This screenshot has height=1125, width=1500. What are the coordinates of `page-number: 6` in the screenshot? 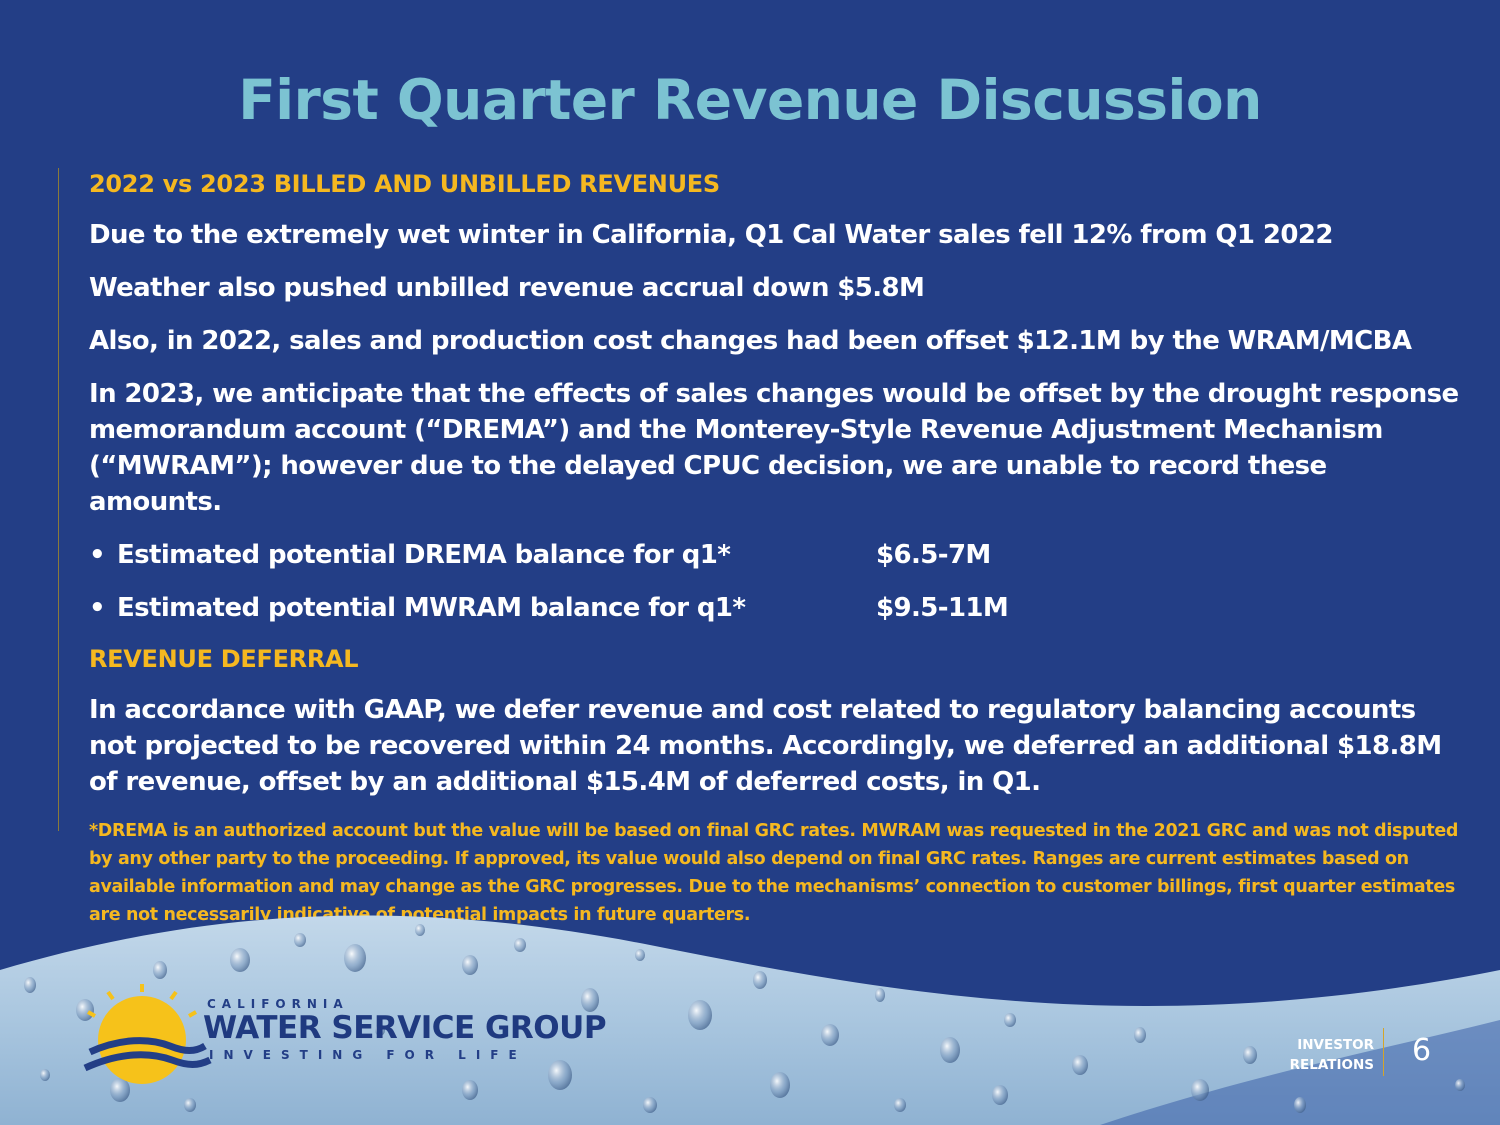 It's located at (1422, 1050).